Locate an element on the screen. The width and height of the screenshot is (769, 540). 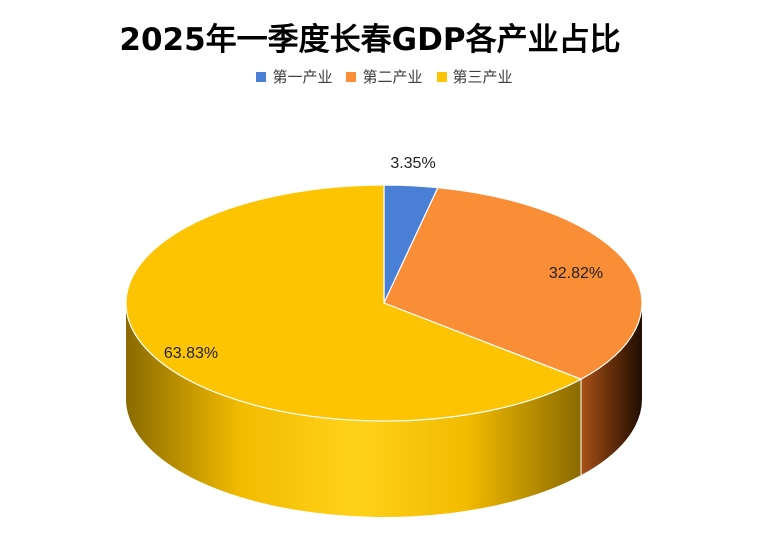
legend-item: 第一产业 is located at coordinates (294, 76).